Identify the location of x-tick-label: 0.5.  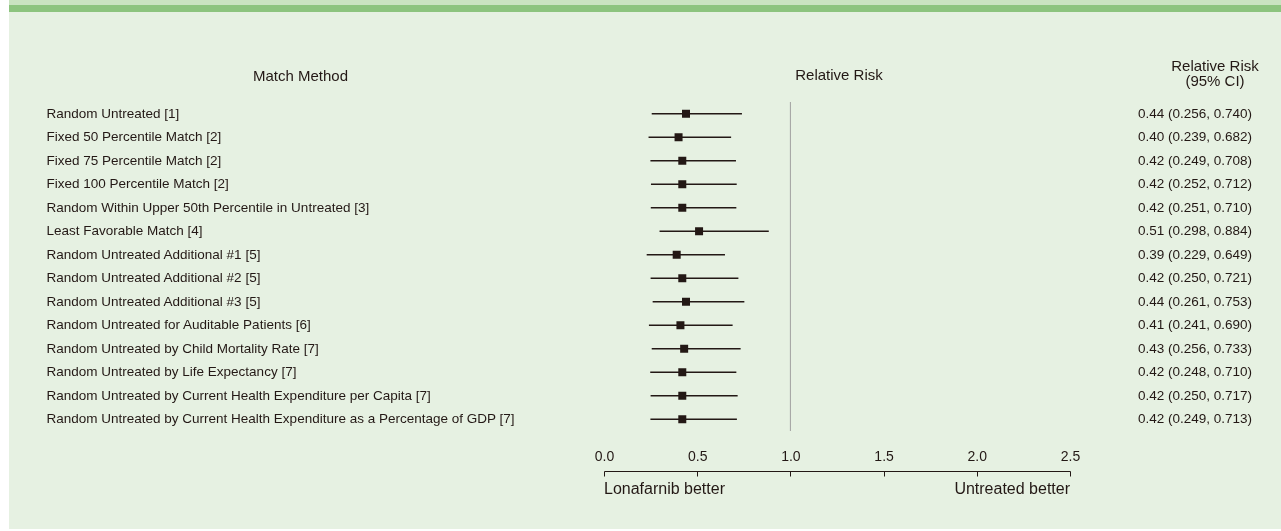
(697, 455).